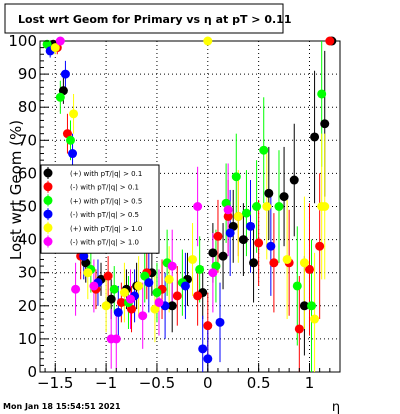 This screenshot has height=414, width=400. What do you see at coordinates (27, 207) in the screenshot?
I see `y-tick-label: 50` at bounding box center [27, 207].